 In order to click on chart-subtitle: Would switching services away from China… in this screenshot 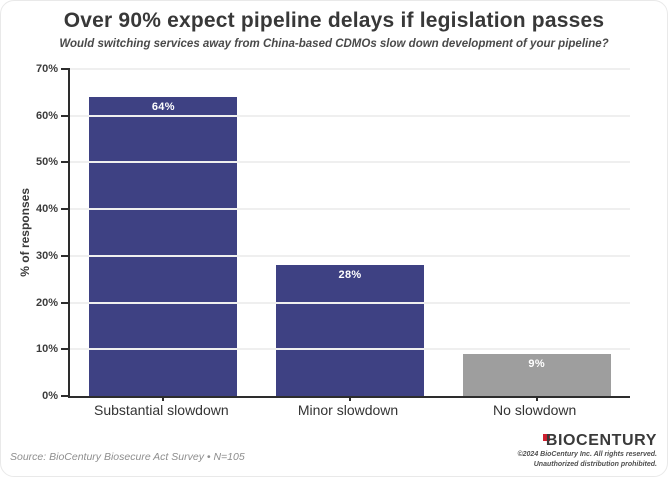, I will do `click(334, 44)`.